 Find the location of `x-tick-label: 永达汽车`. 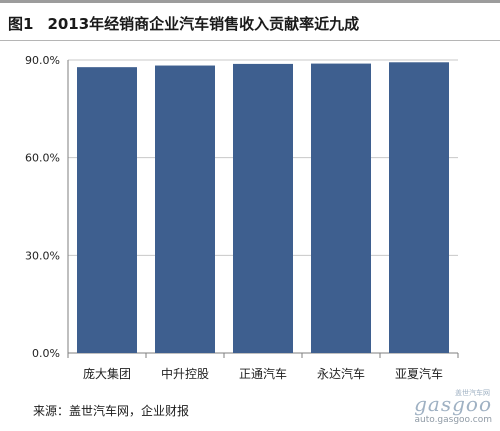

x-tick-label: 永达汽车 is located at coordinates (341, 373).